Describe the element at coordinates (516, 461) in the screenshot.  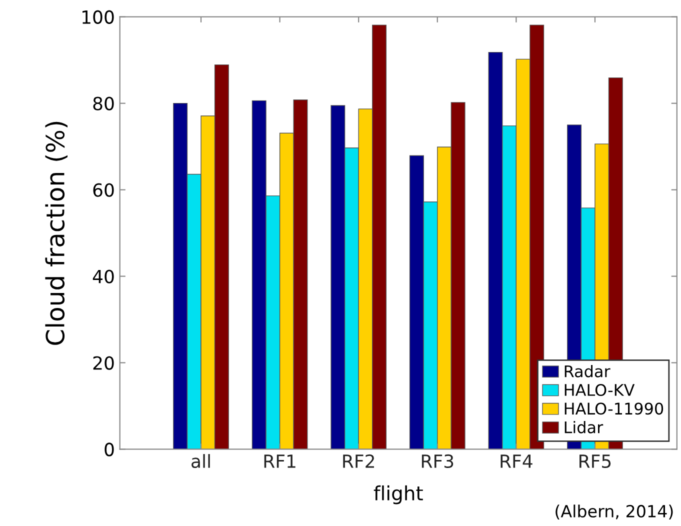
I see `x-tick-label: RF4` at that location.